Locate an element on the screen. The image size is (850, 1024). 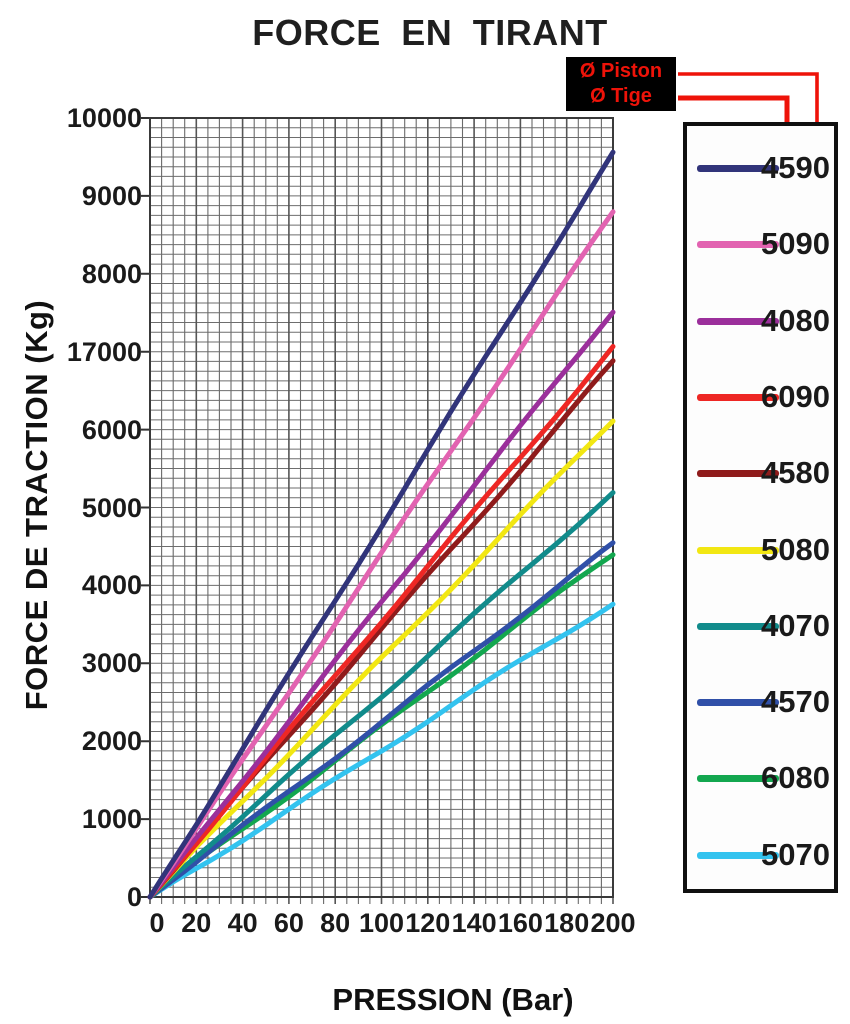
legend-label-5070: 5070 is located at coordinates (795, 854).